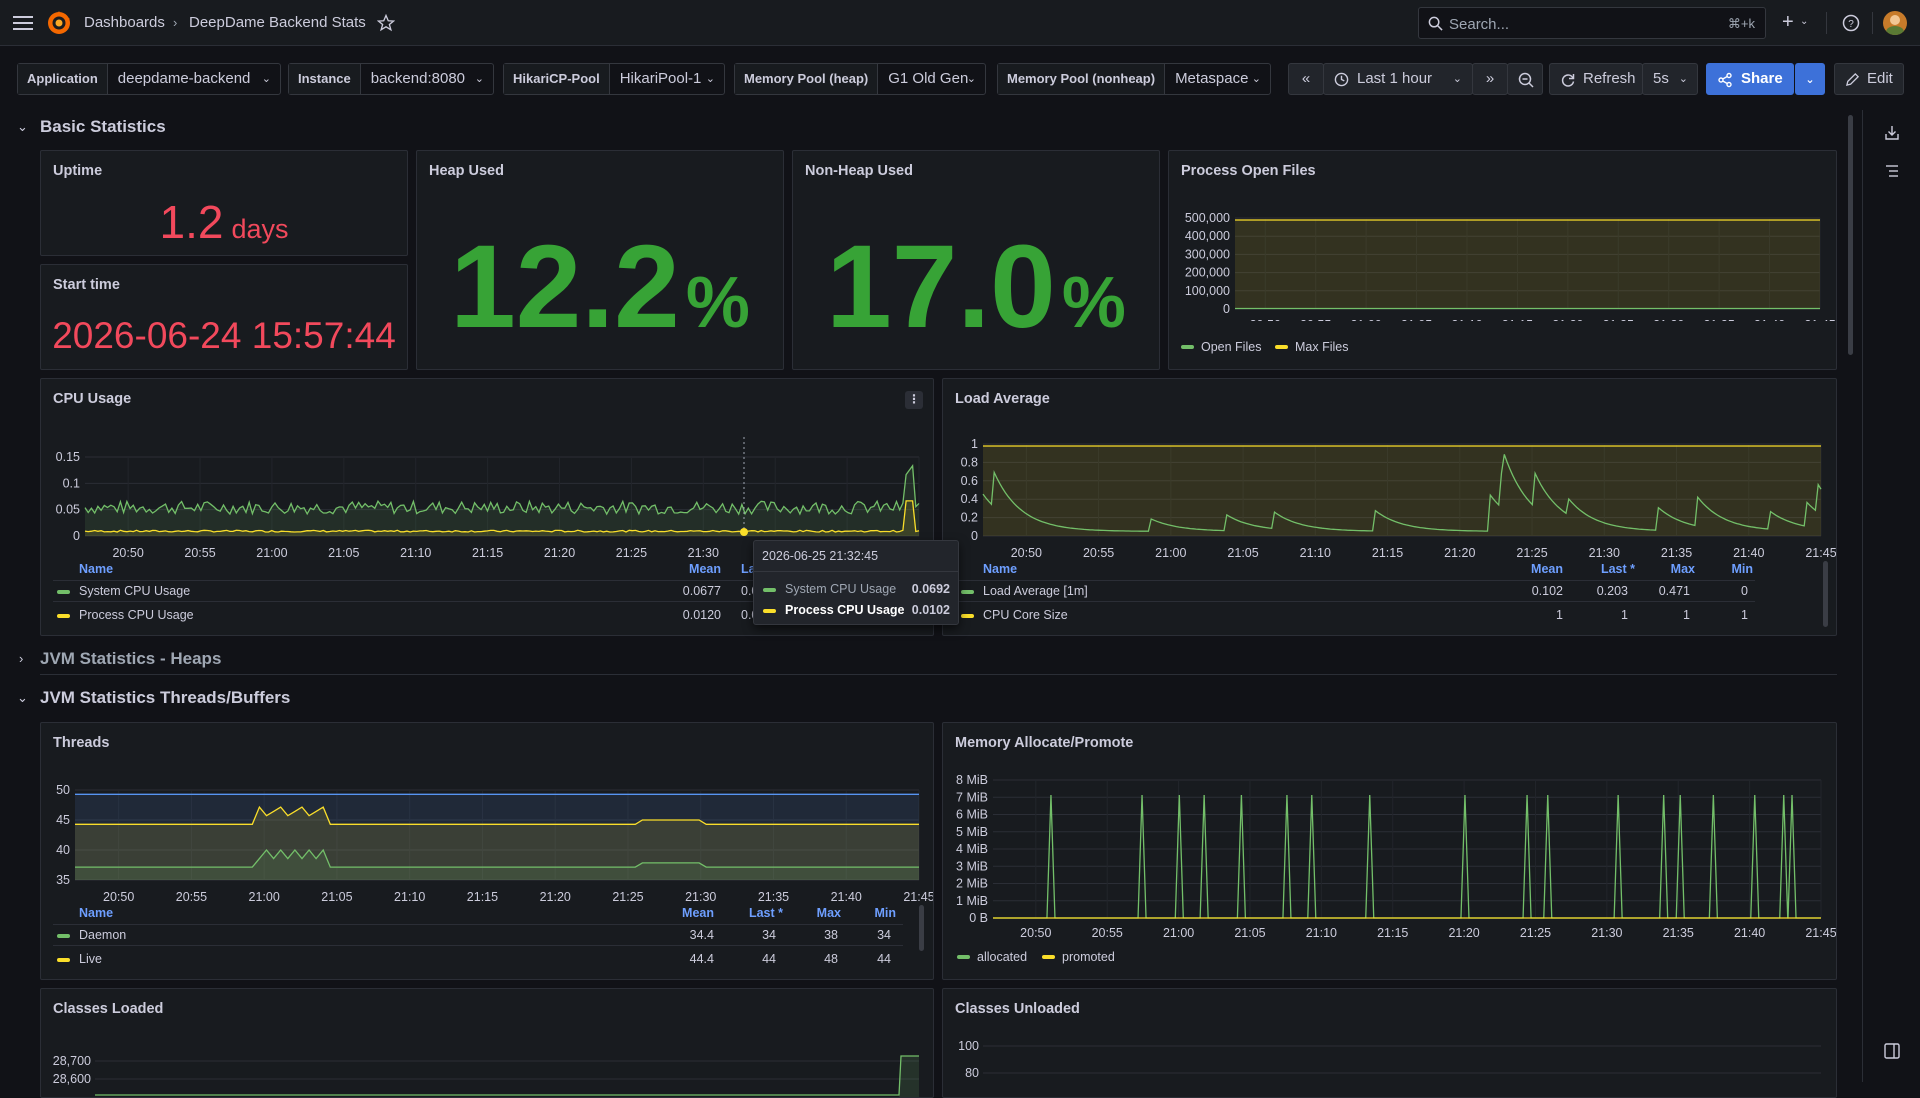  I want to click on panel-title: Threads, so click(81, 743).